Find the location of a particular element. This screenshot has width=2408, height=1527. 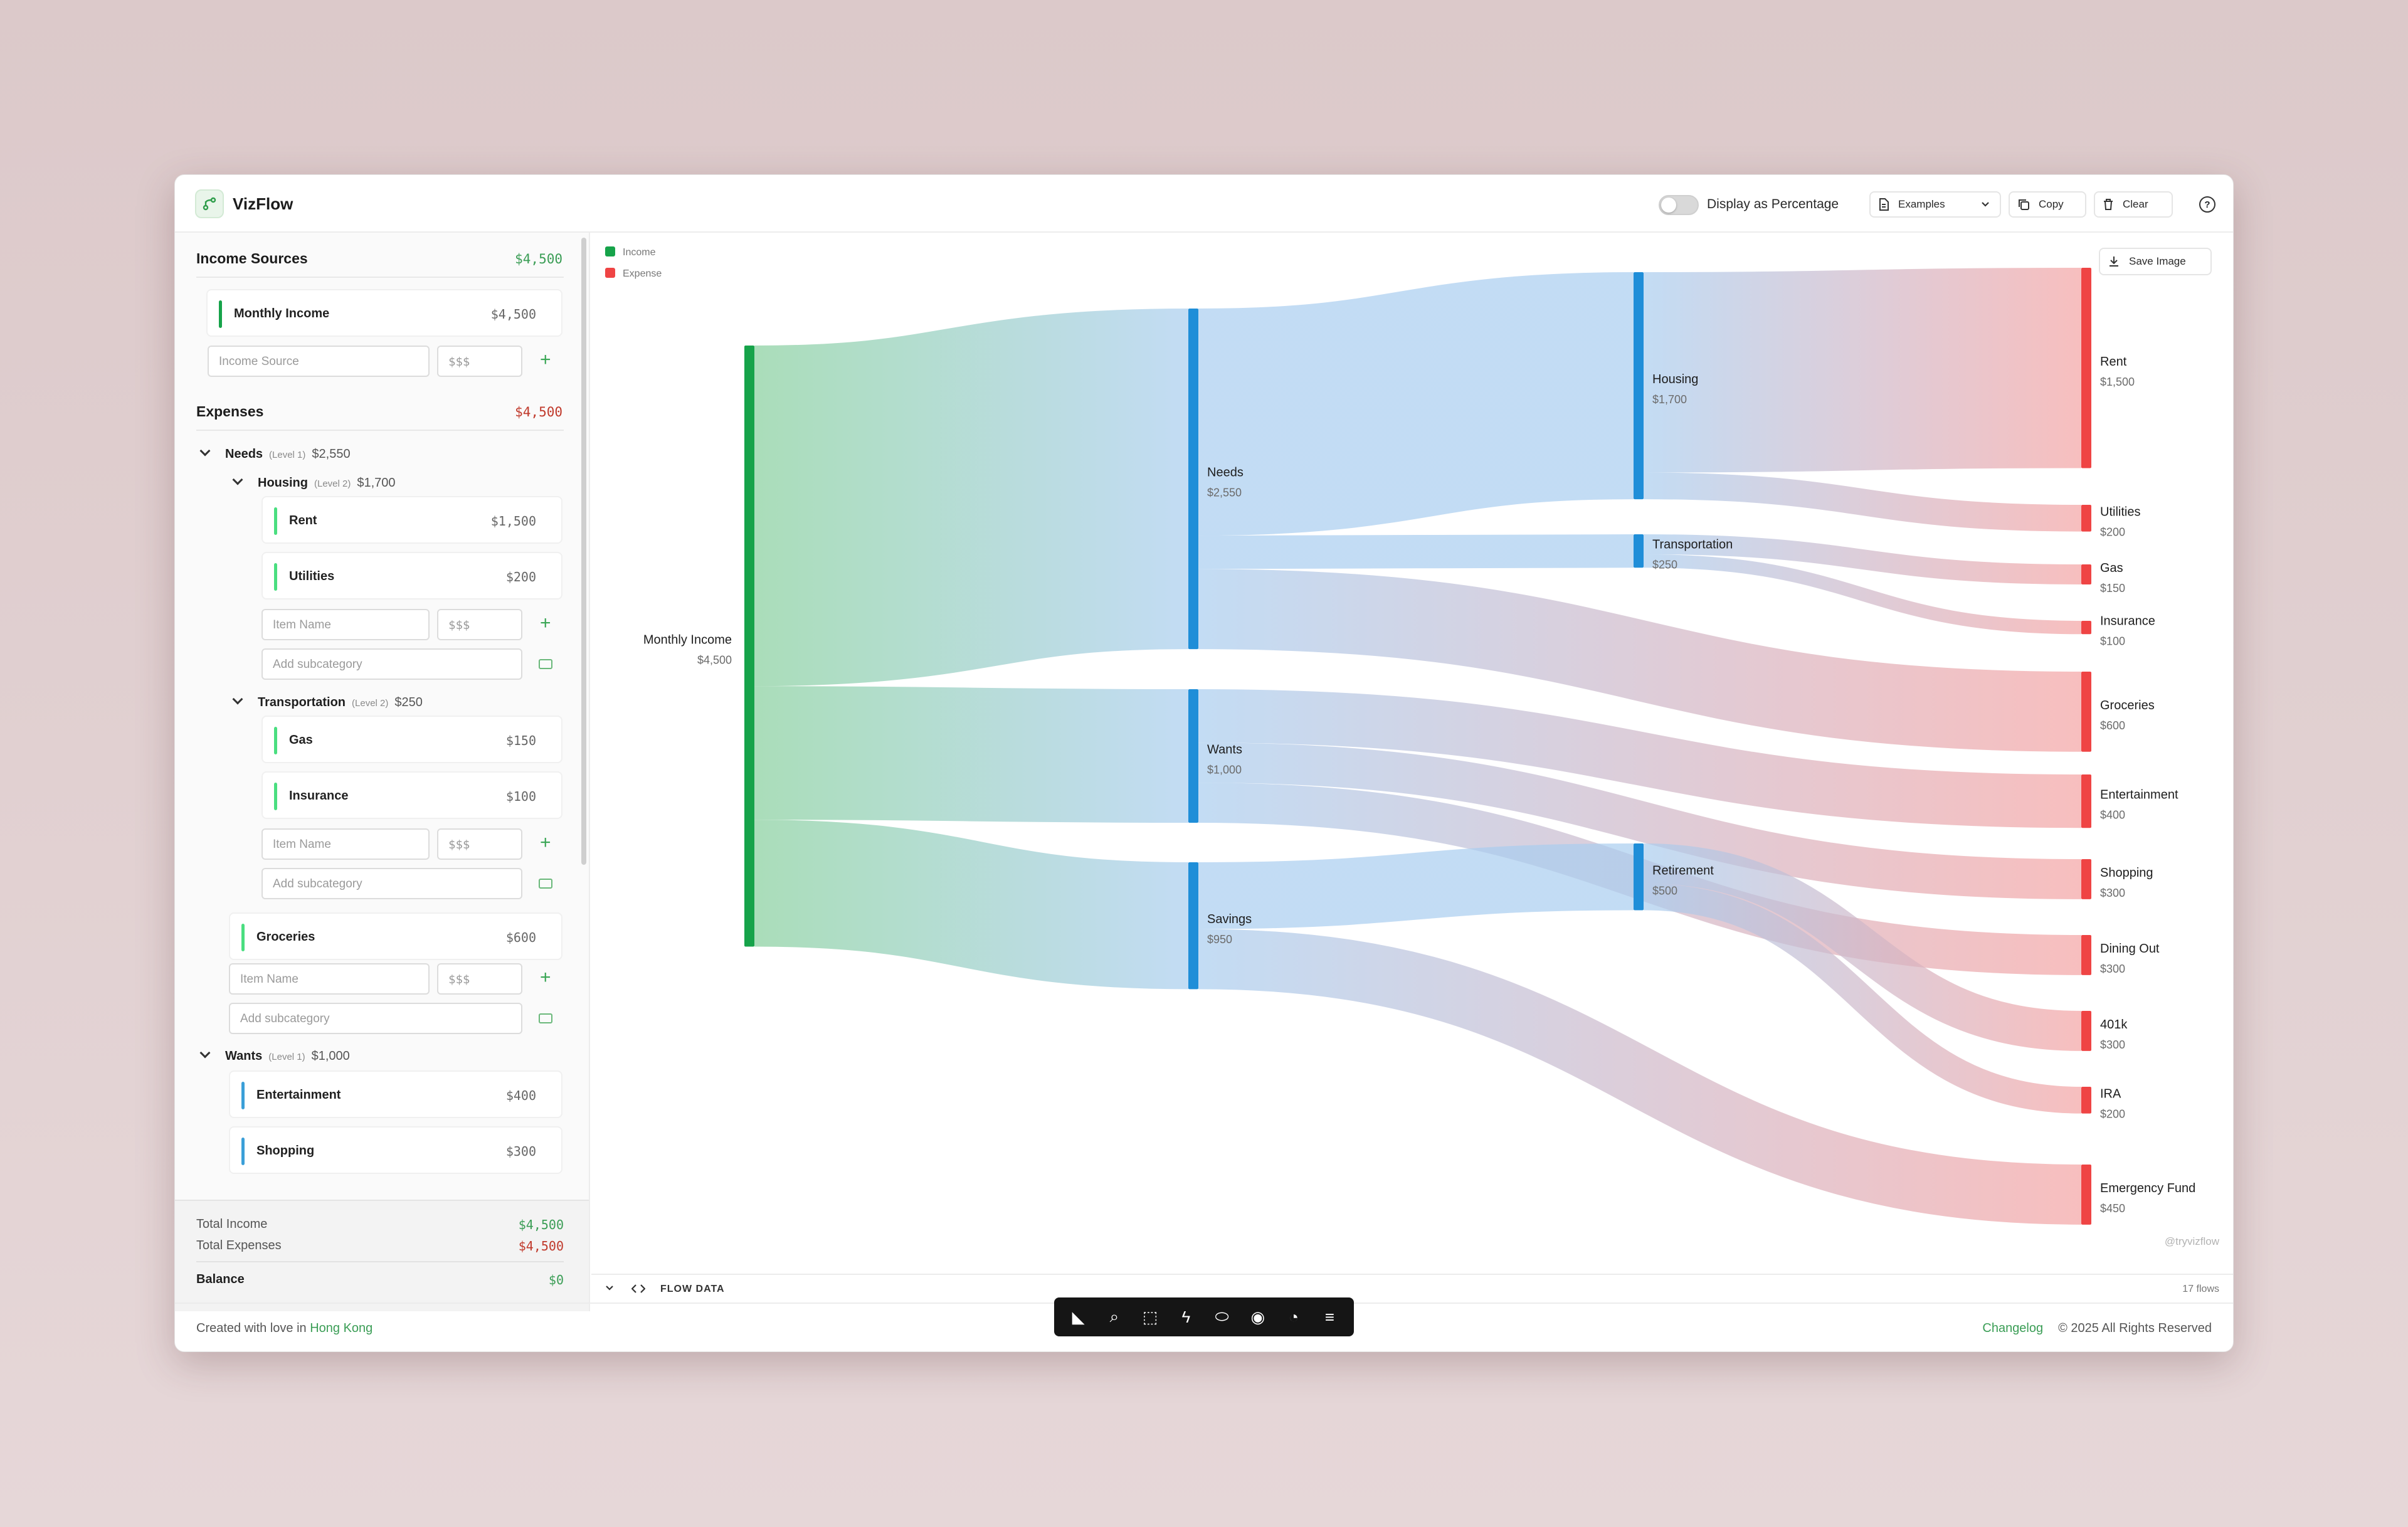

search-icon: ⌕ is located at coordinates (1114, 1316).